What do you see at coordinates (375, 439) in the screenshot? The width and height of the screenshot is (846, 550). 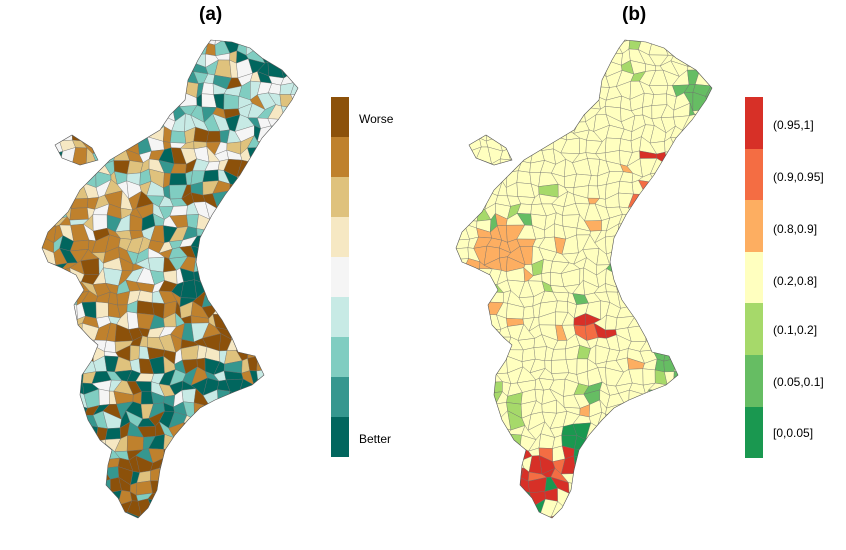 I see `legend-a-better-label: Better` at bounding box center [375, 439].